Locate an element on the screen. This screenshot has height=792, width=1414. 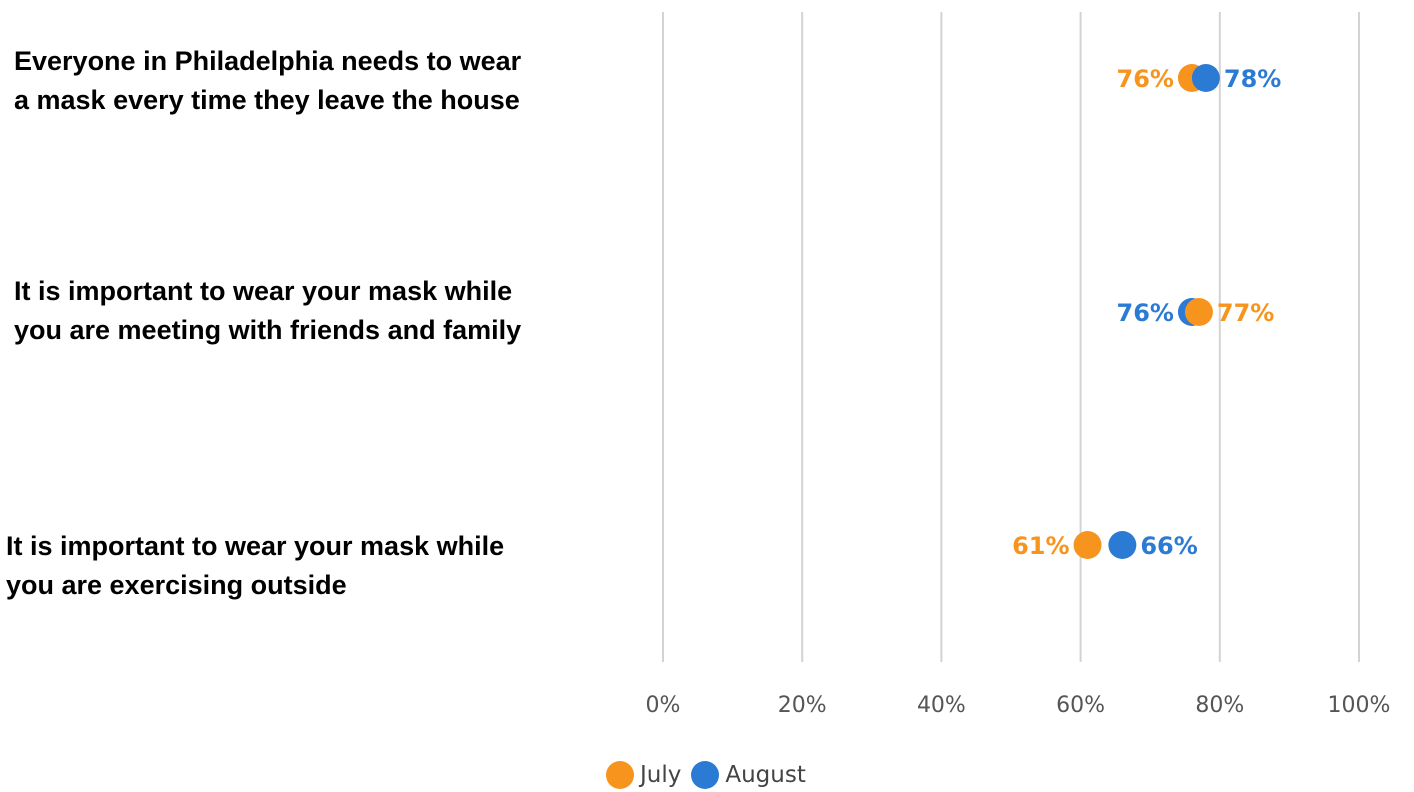
category-label-line: you are meeting with friends and family is located at coordinates (268, 330).